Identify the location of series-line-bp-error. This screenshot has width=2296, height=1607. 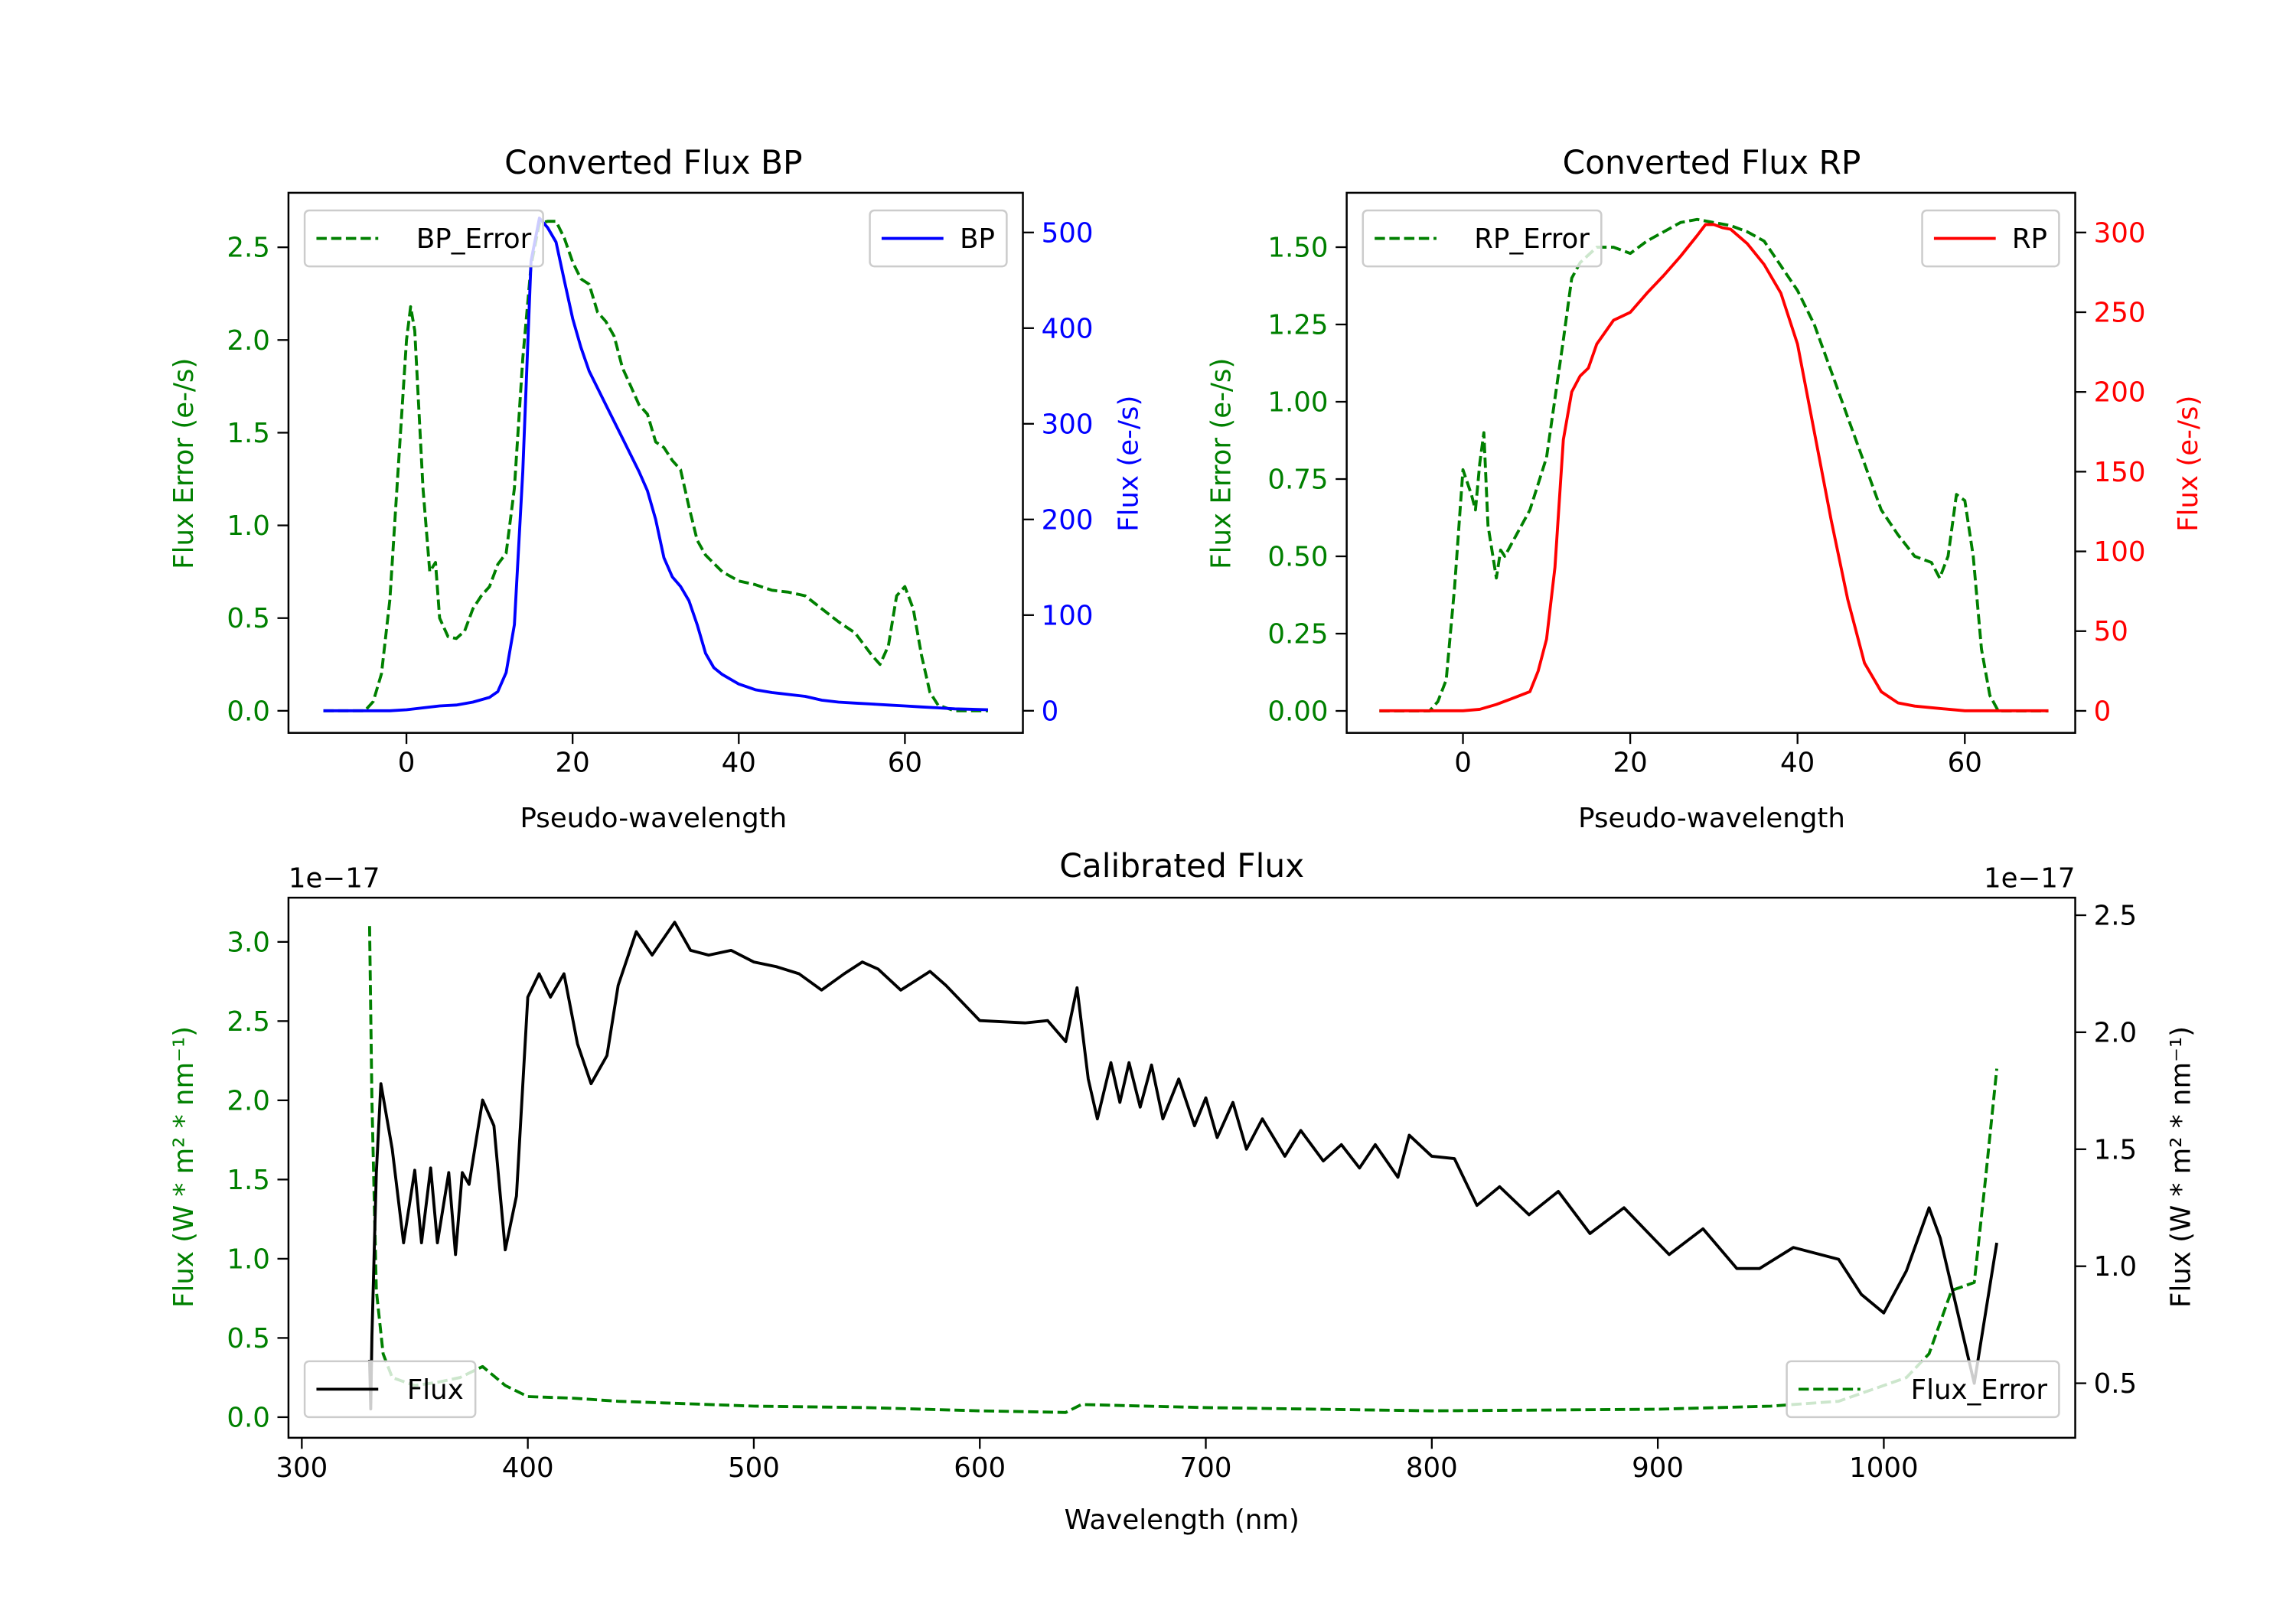
(655, 466).